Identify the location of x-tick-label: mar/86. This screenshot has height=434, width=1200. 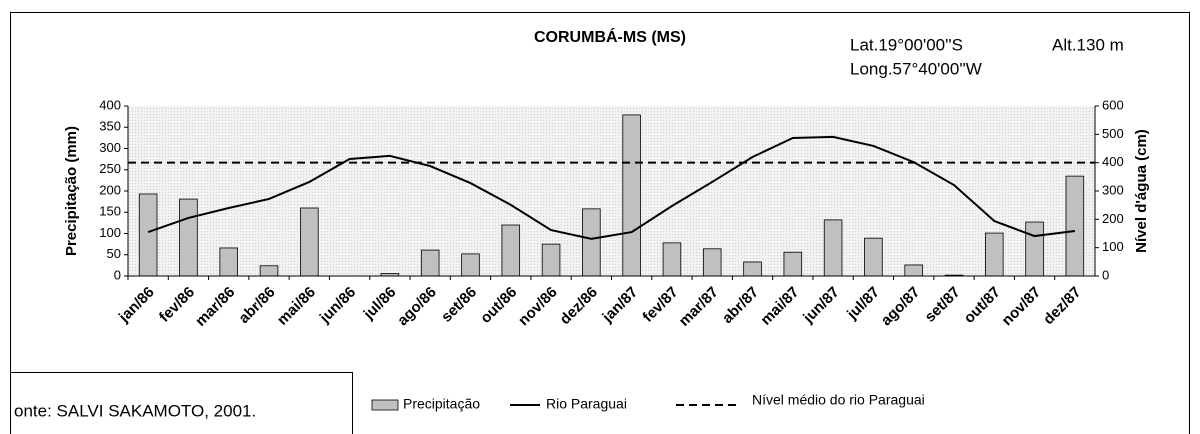
(215, 307).